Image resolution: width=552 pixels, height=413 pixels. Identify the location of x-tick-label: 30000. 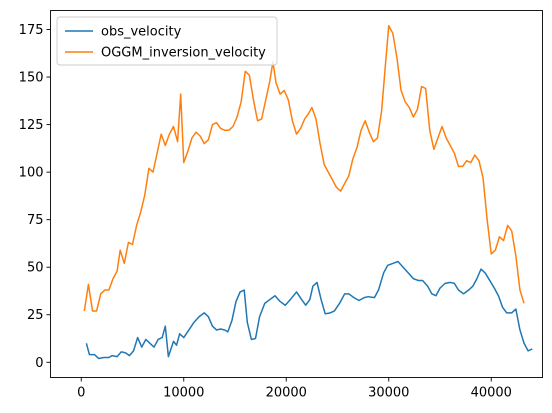
(388, 393).